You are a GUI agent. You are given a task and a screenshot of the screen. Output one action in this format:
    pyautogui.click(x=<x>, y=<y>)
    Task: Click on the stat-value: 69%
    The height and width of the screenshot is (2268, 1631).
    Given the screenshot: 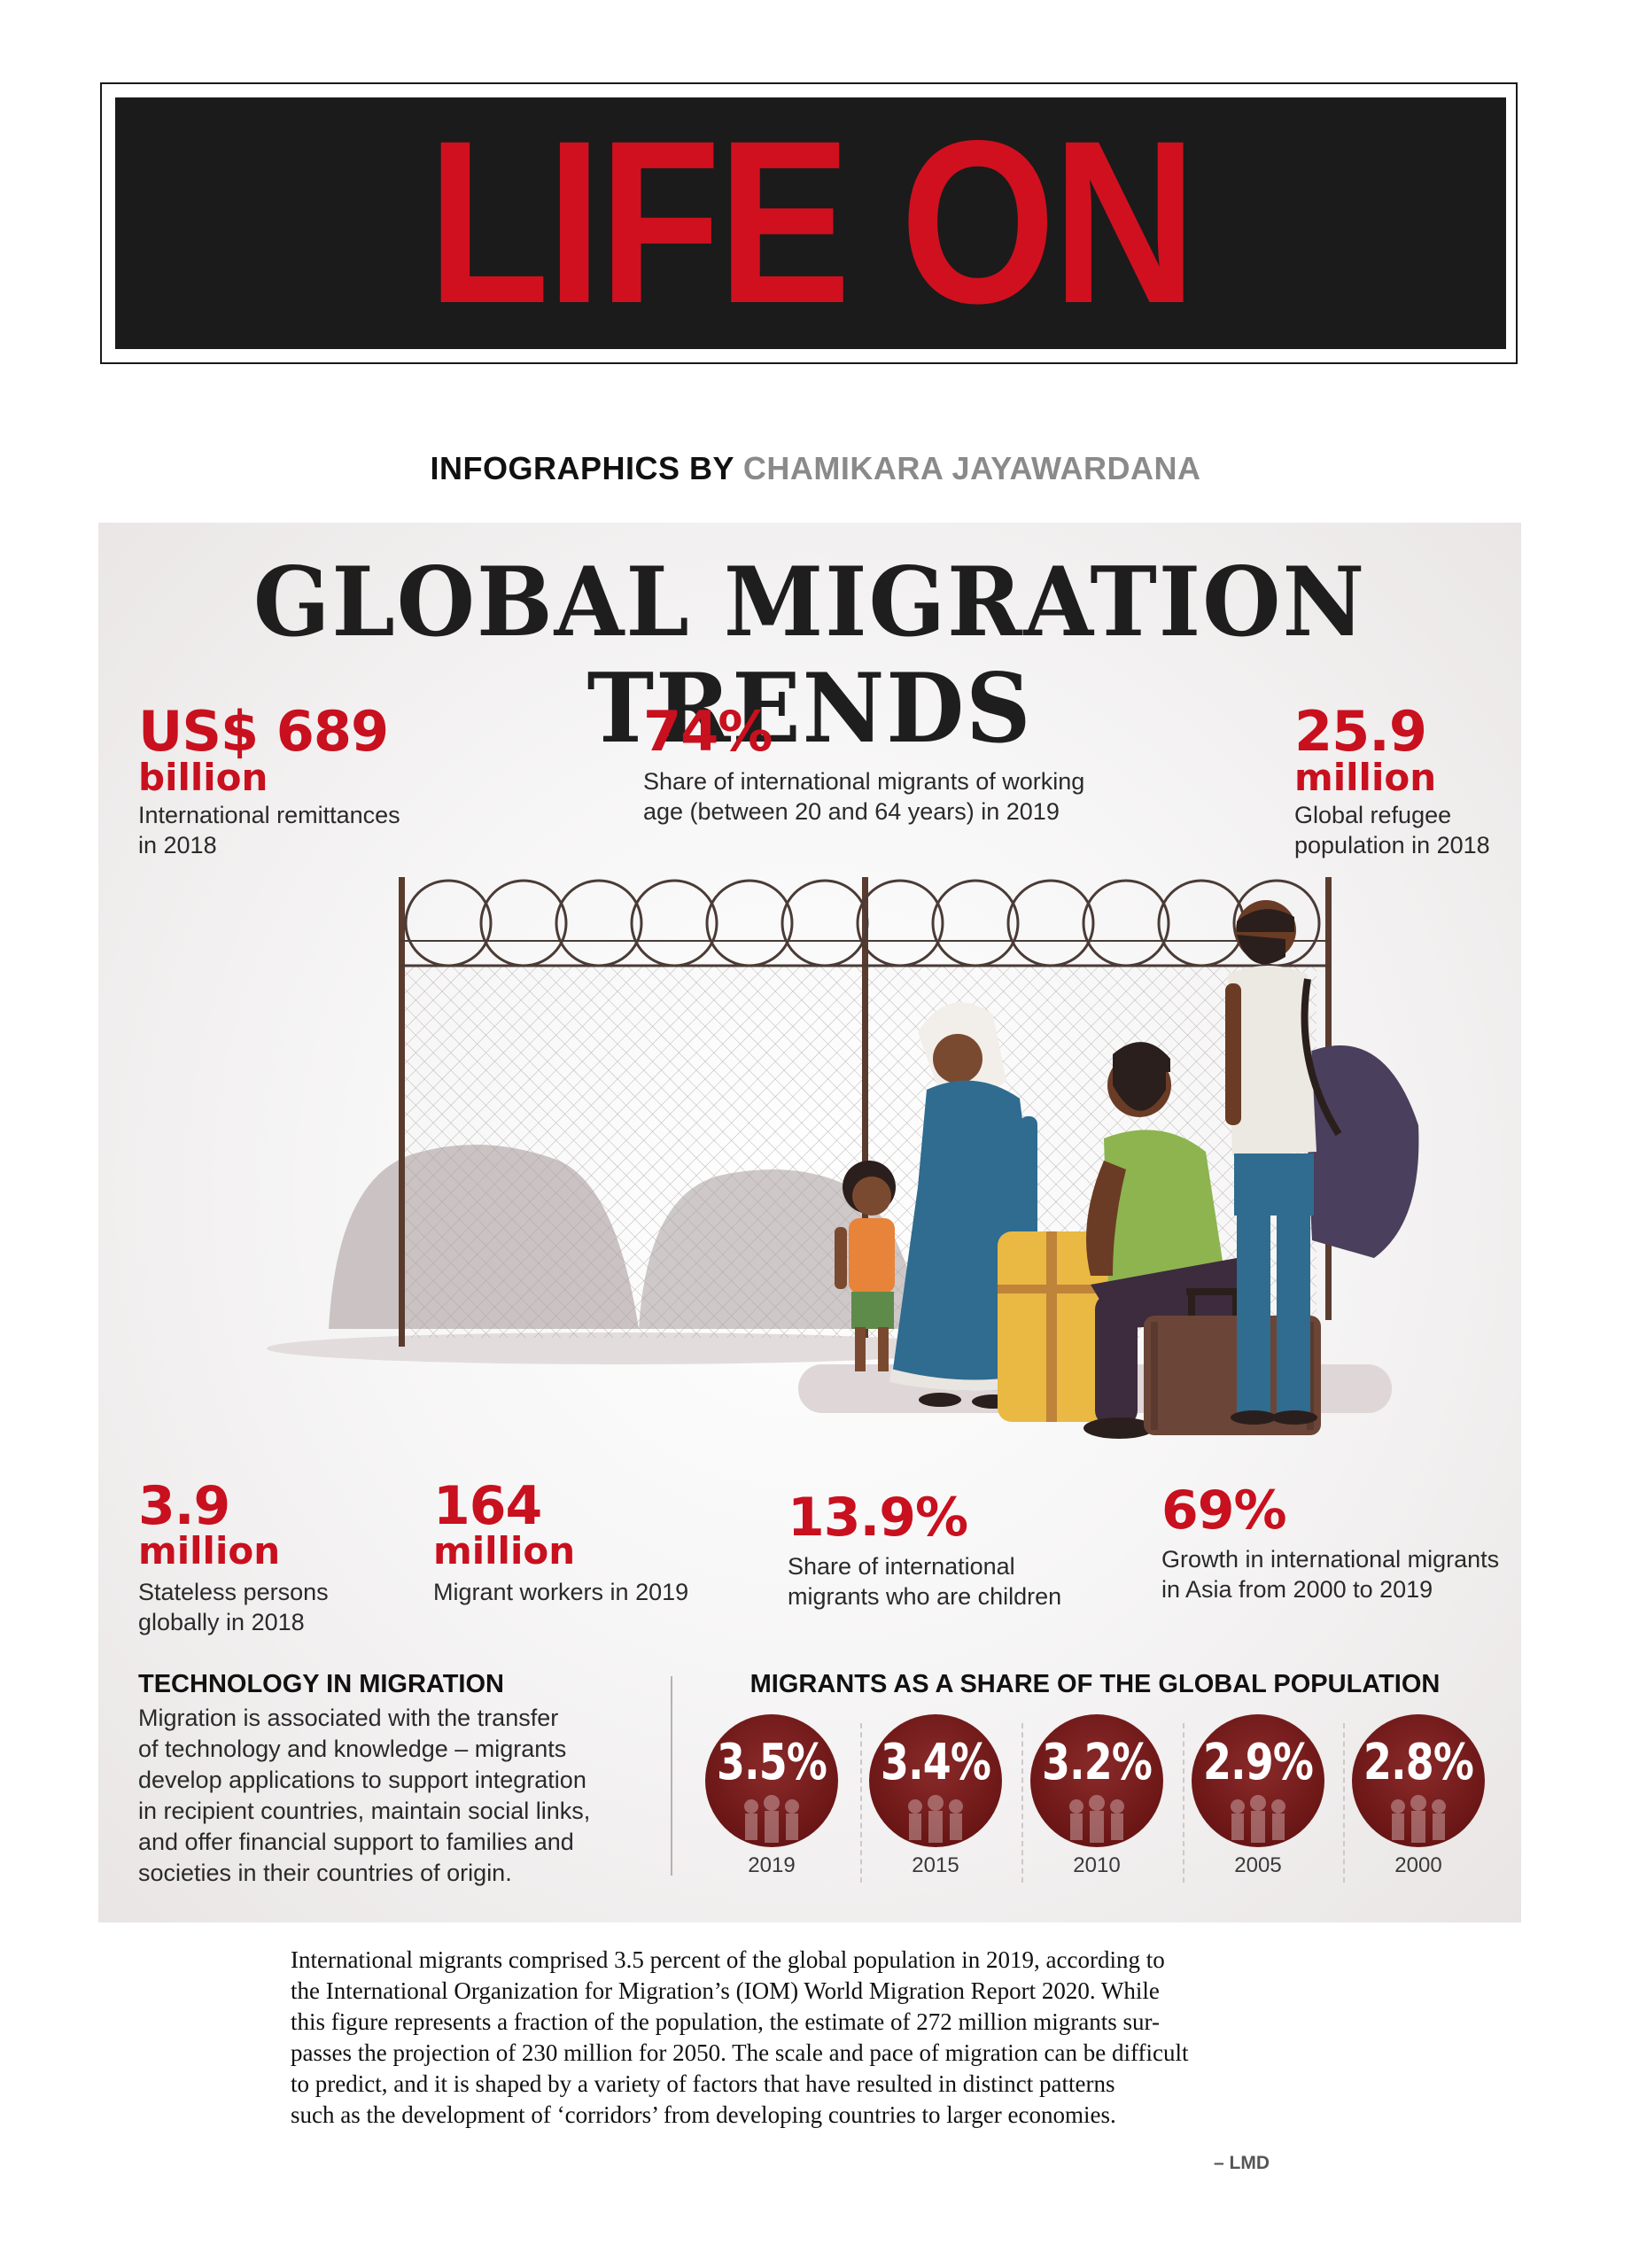 What is the action you would take?
    pyautogui.click(x=1224, y=1511)
    